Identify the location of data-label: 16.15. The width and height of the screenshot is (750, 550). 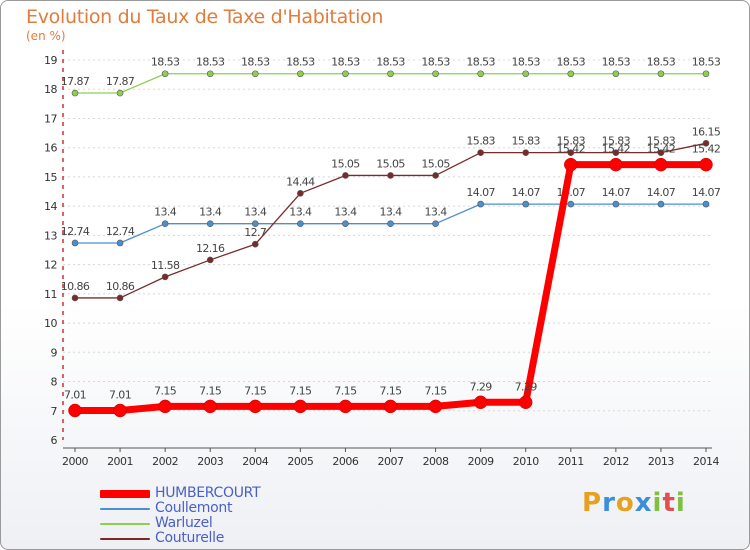
(706, 131).